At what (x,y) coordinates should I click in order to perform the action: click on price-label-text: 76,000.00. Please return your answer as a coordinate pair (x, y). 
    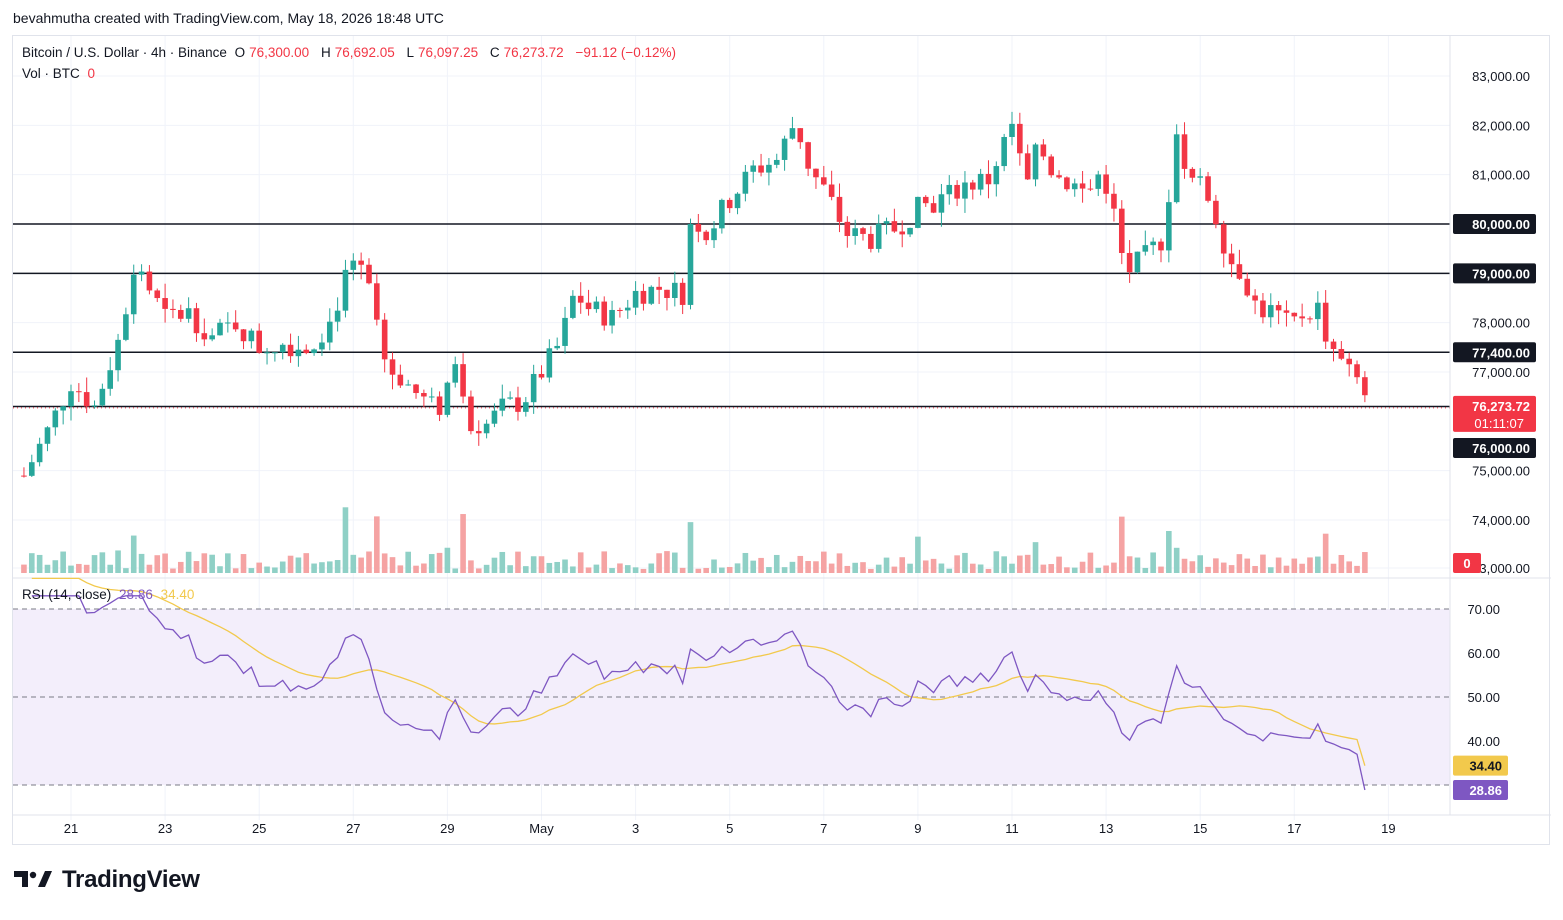
    Looking at the image, I should click on (1501, 448).